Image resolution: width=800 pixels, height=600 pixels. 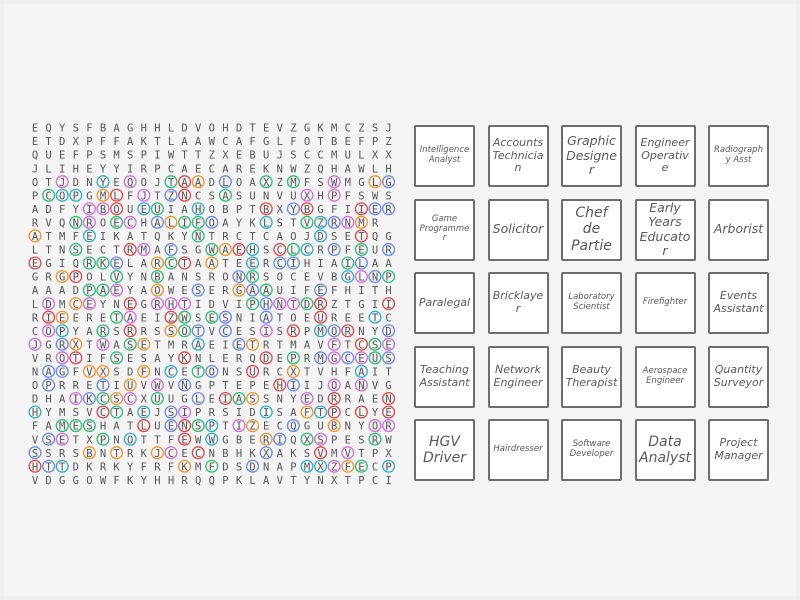 I want to click on answer-tile: Game Programmer, so click(x=444, y=229).